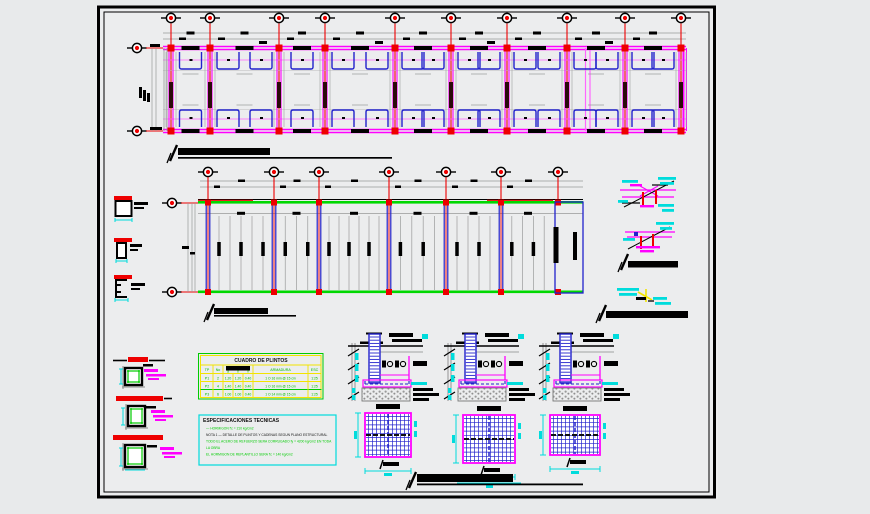  I want to click on footing-details, so click(488, 410).